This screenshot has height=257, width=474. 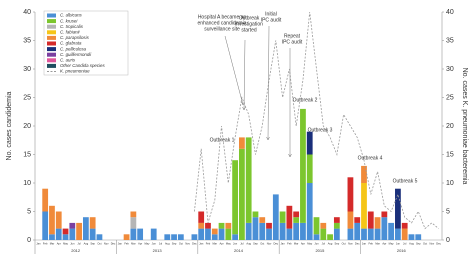 What do you see at coordinates (305, 100) in the screenshot?
I see `annotation: Outbreak 2` at bounding box center [305, 100].